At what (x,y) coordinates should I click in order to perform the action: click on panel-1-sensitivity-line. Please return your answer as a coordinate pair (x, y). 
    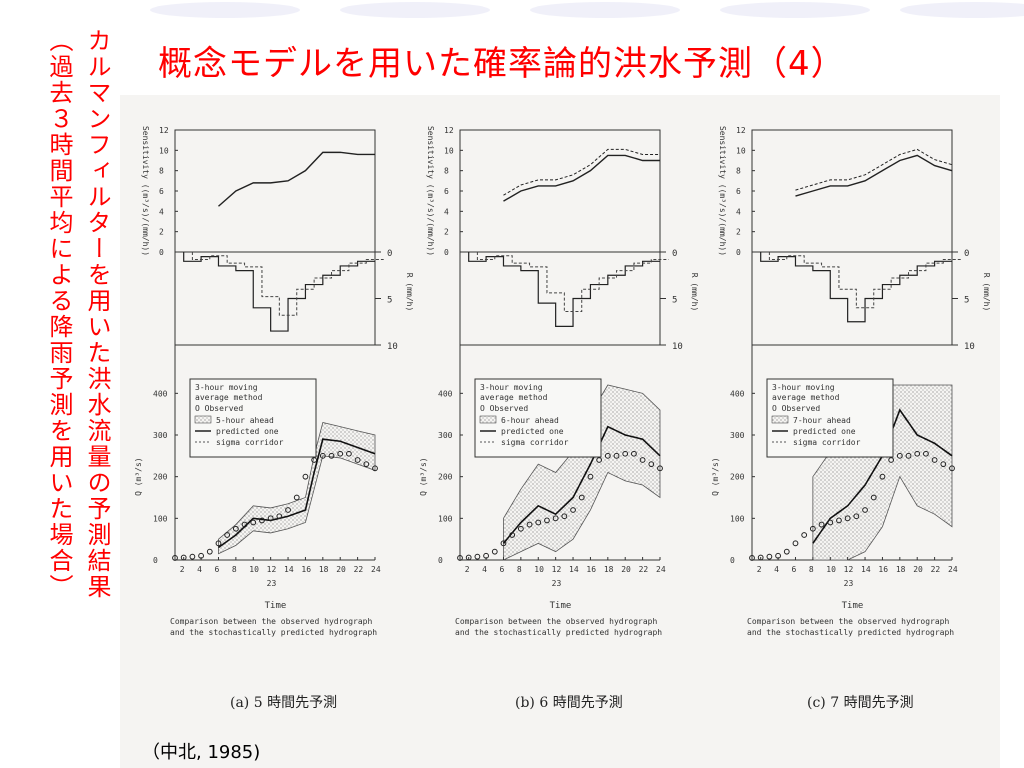
    Looking at the image, I should click on (581, 178).